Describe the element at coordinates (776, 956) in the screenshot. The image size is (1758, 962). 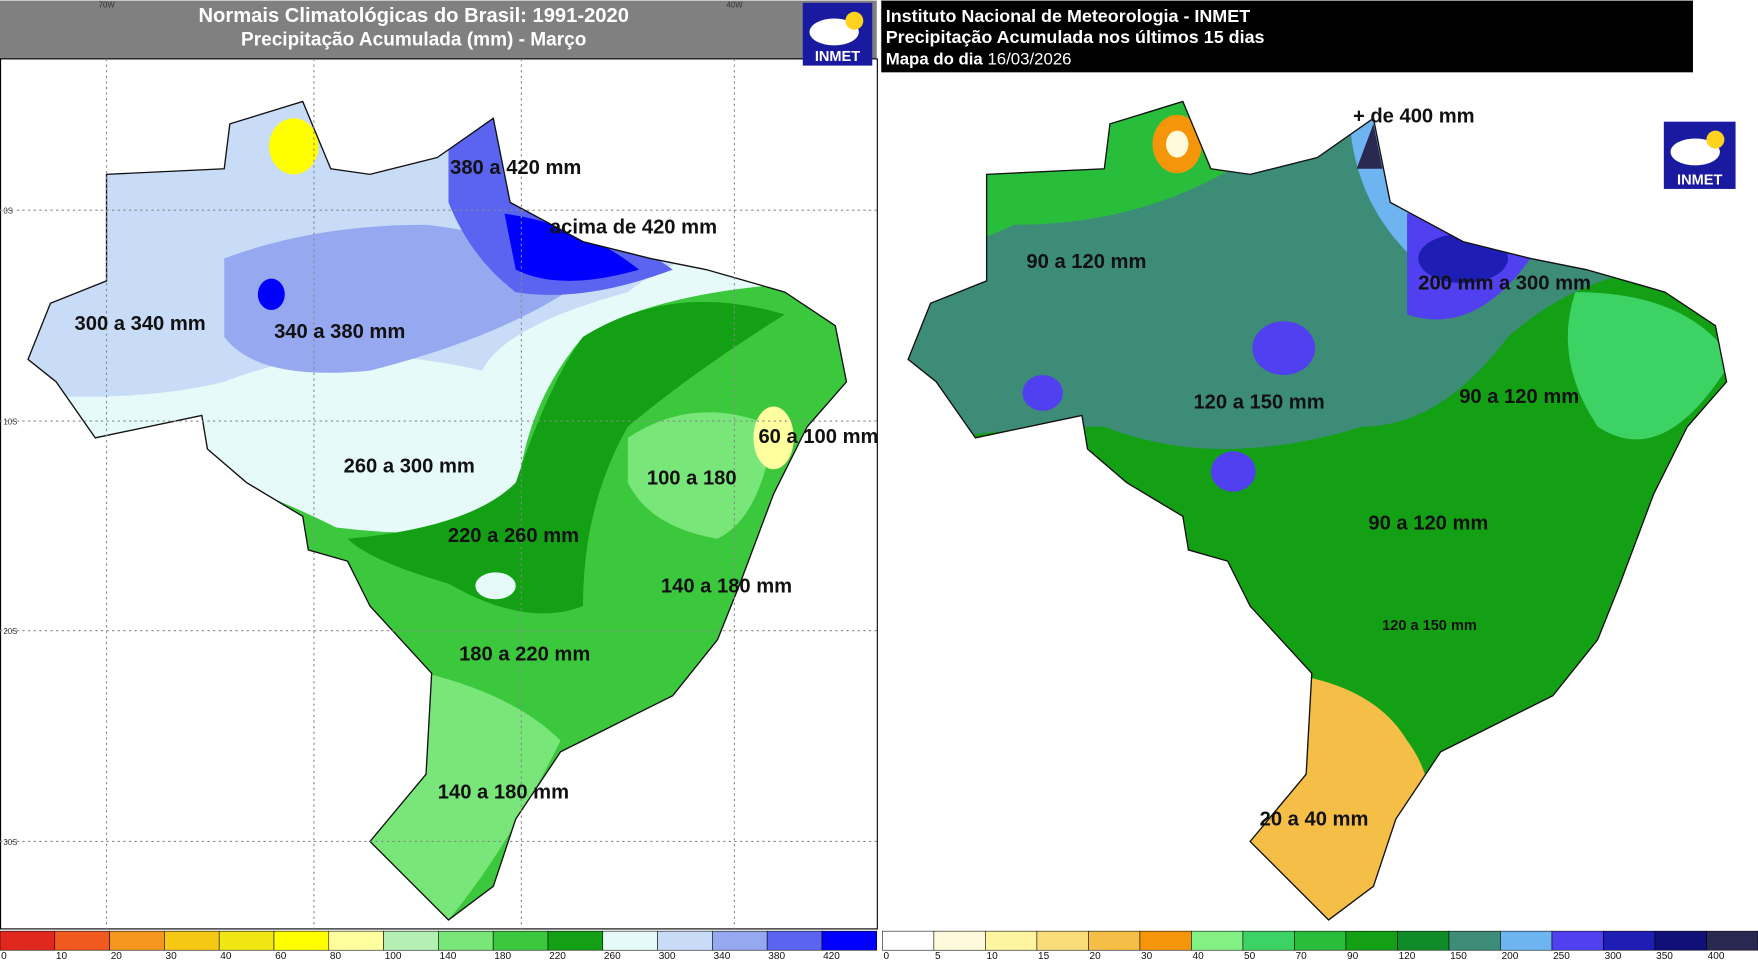
I see `legend-tick-label: 380` at that location.